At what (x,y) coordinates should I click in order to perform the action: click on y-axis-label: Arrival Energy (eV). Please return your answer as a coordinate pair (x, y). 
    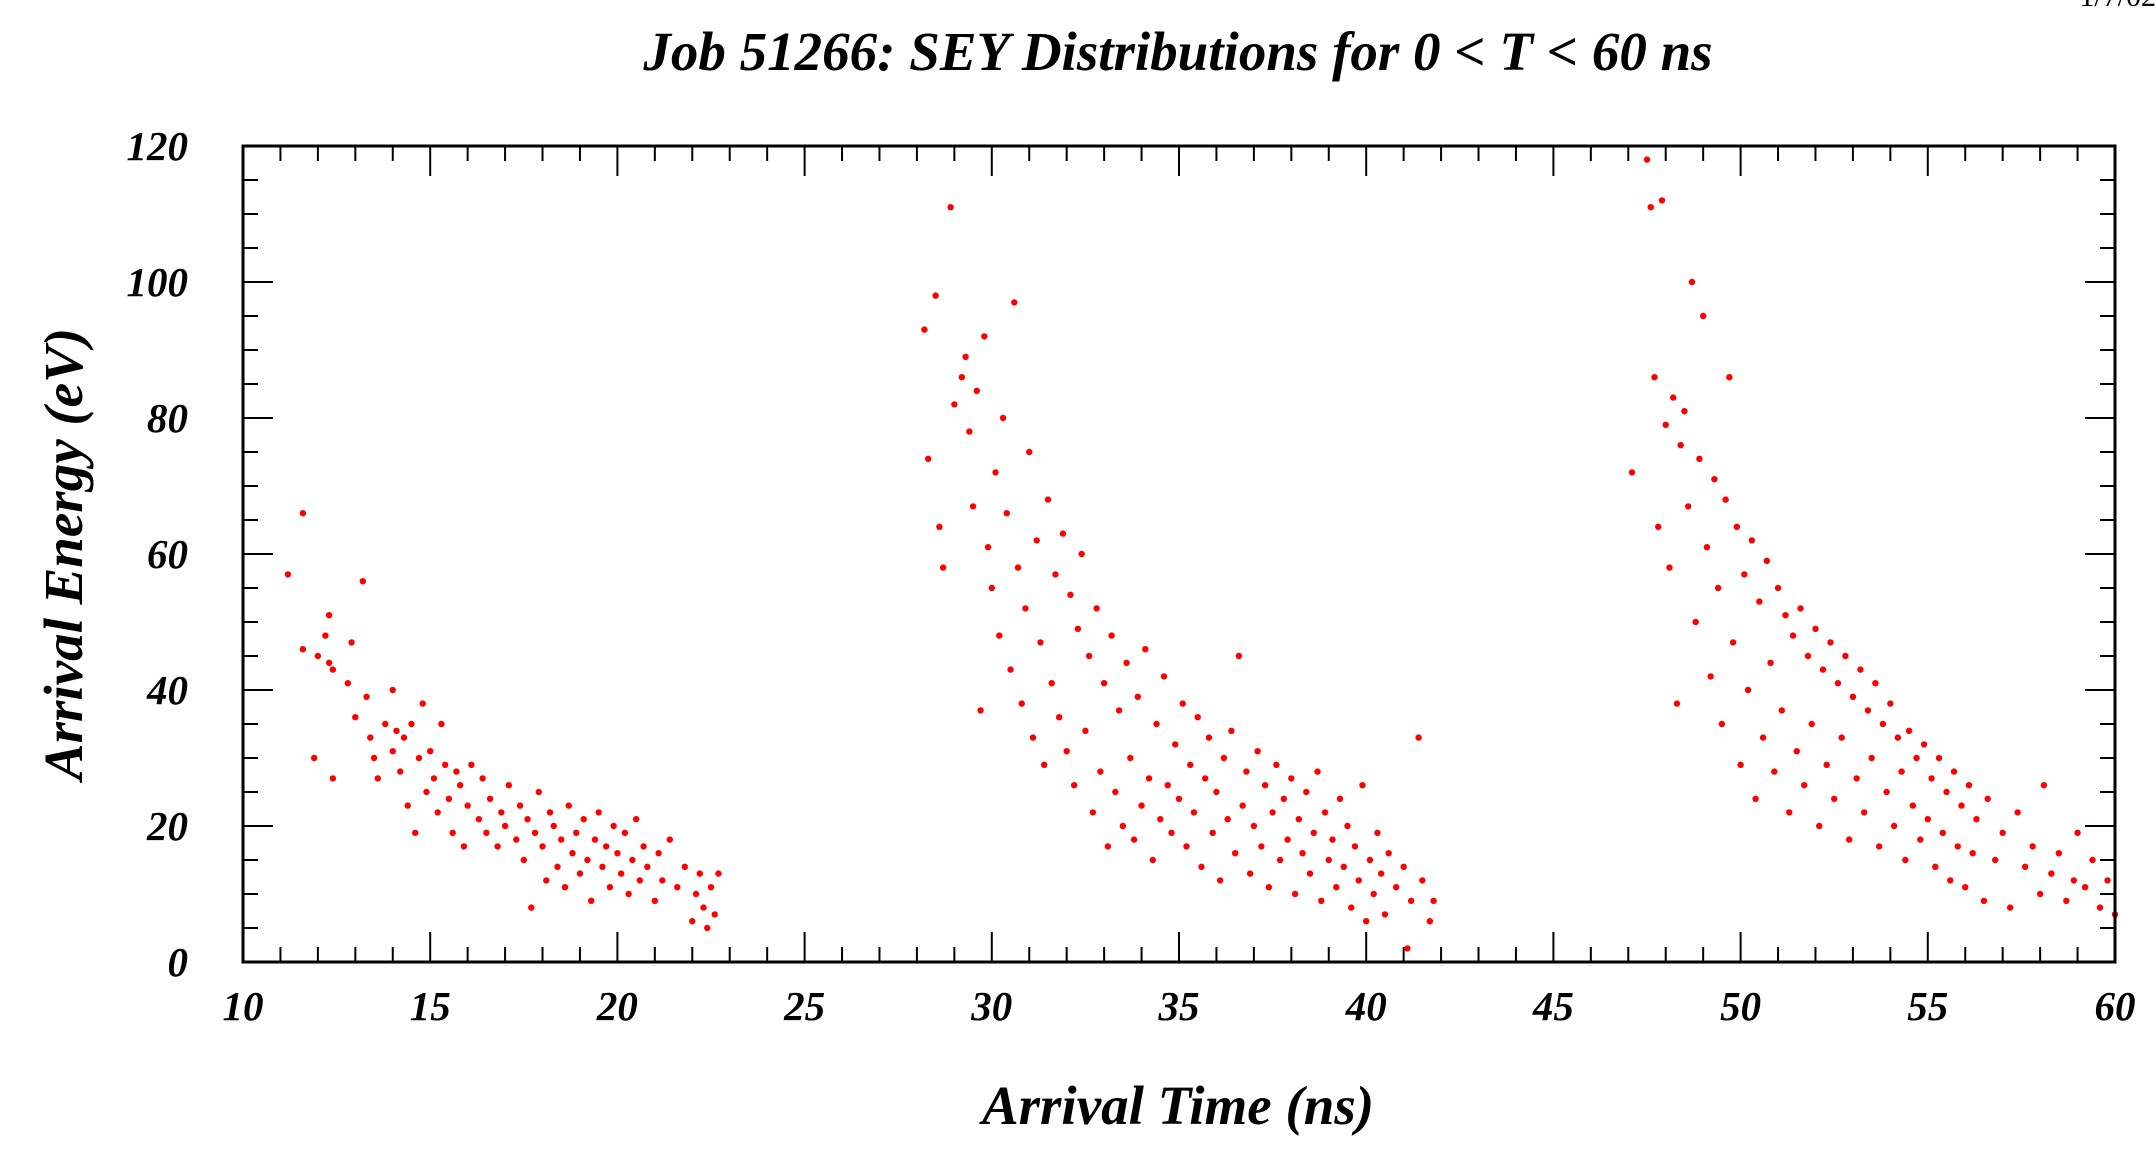
    Looking at the image, I should click on (63, 555).